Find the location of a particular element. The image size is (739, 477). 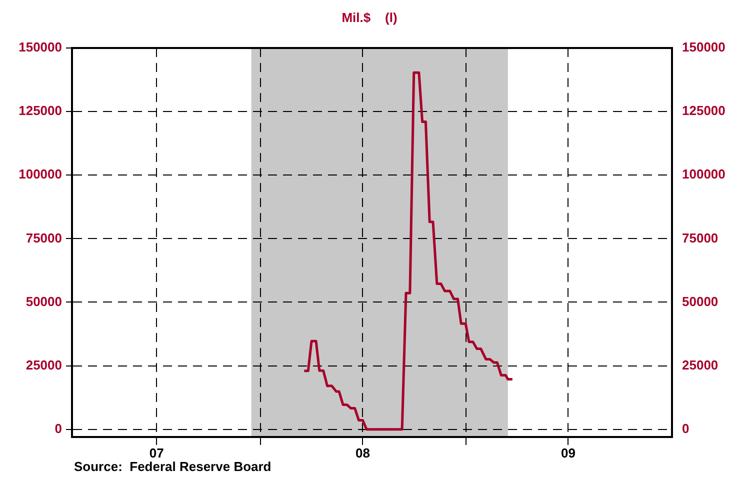

x-tick-label: 07 is located at coordinates (156, 452).